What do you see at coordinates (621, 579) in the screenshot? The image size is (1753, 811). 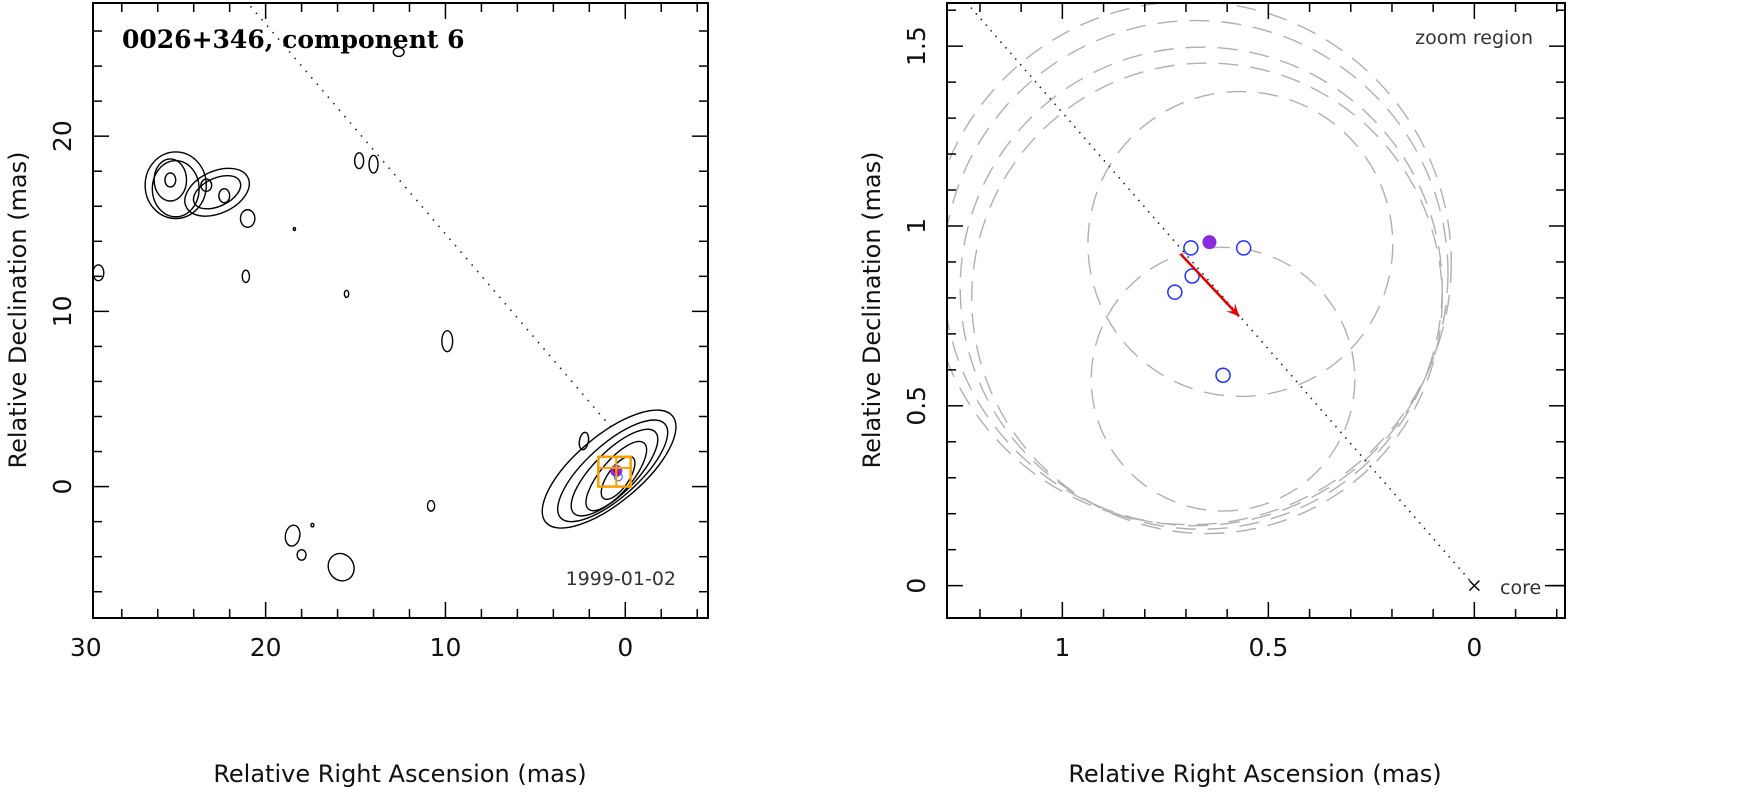 I see `epoch-label: 1999-01-02` at bounding box center [621, 579].